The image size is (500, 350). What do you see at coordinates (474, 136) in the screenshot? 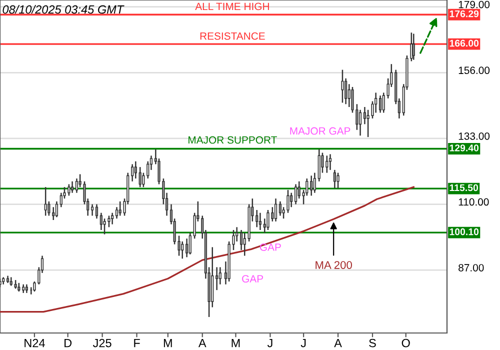
I see `y-tick-label: 133.00` at bounding box center [474, 136].